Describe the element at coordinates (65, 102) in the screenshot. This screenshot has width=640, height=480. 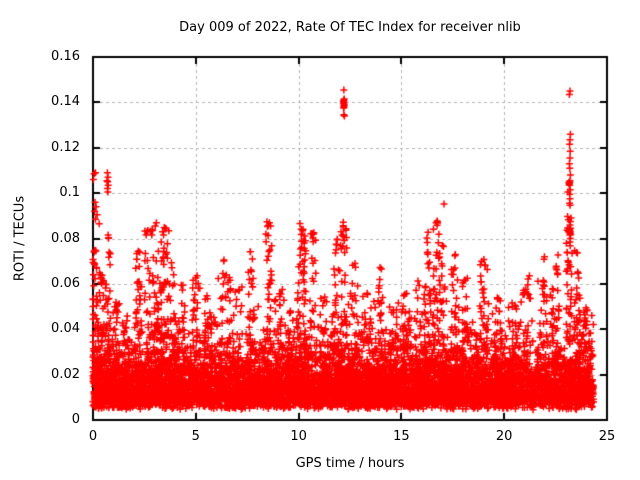
I see `y-tick-label: 0.14` at that location.